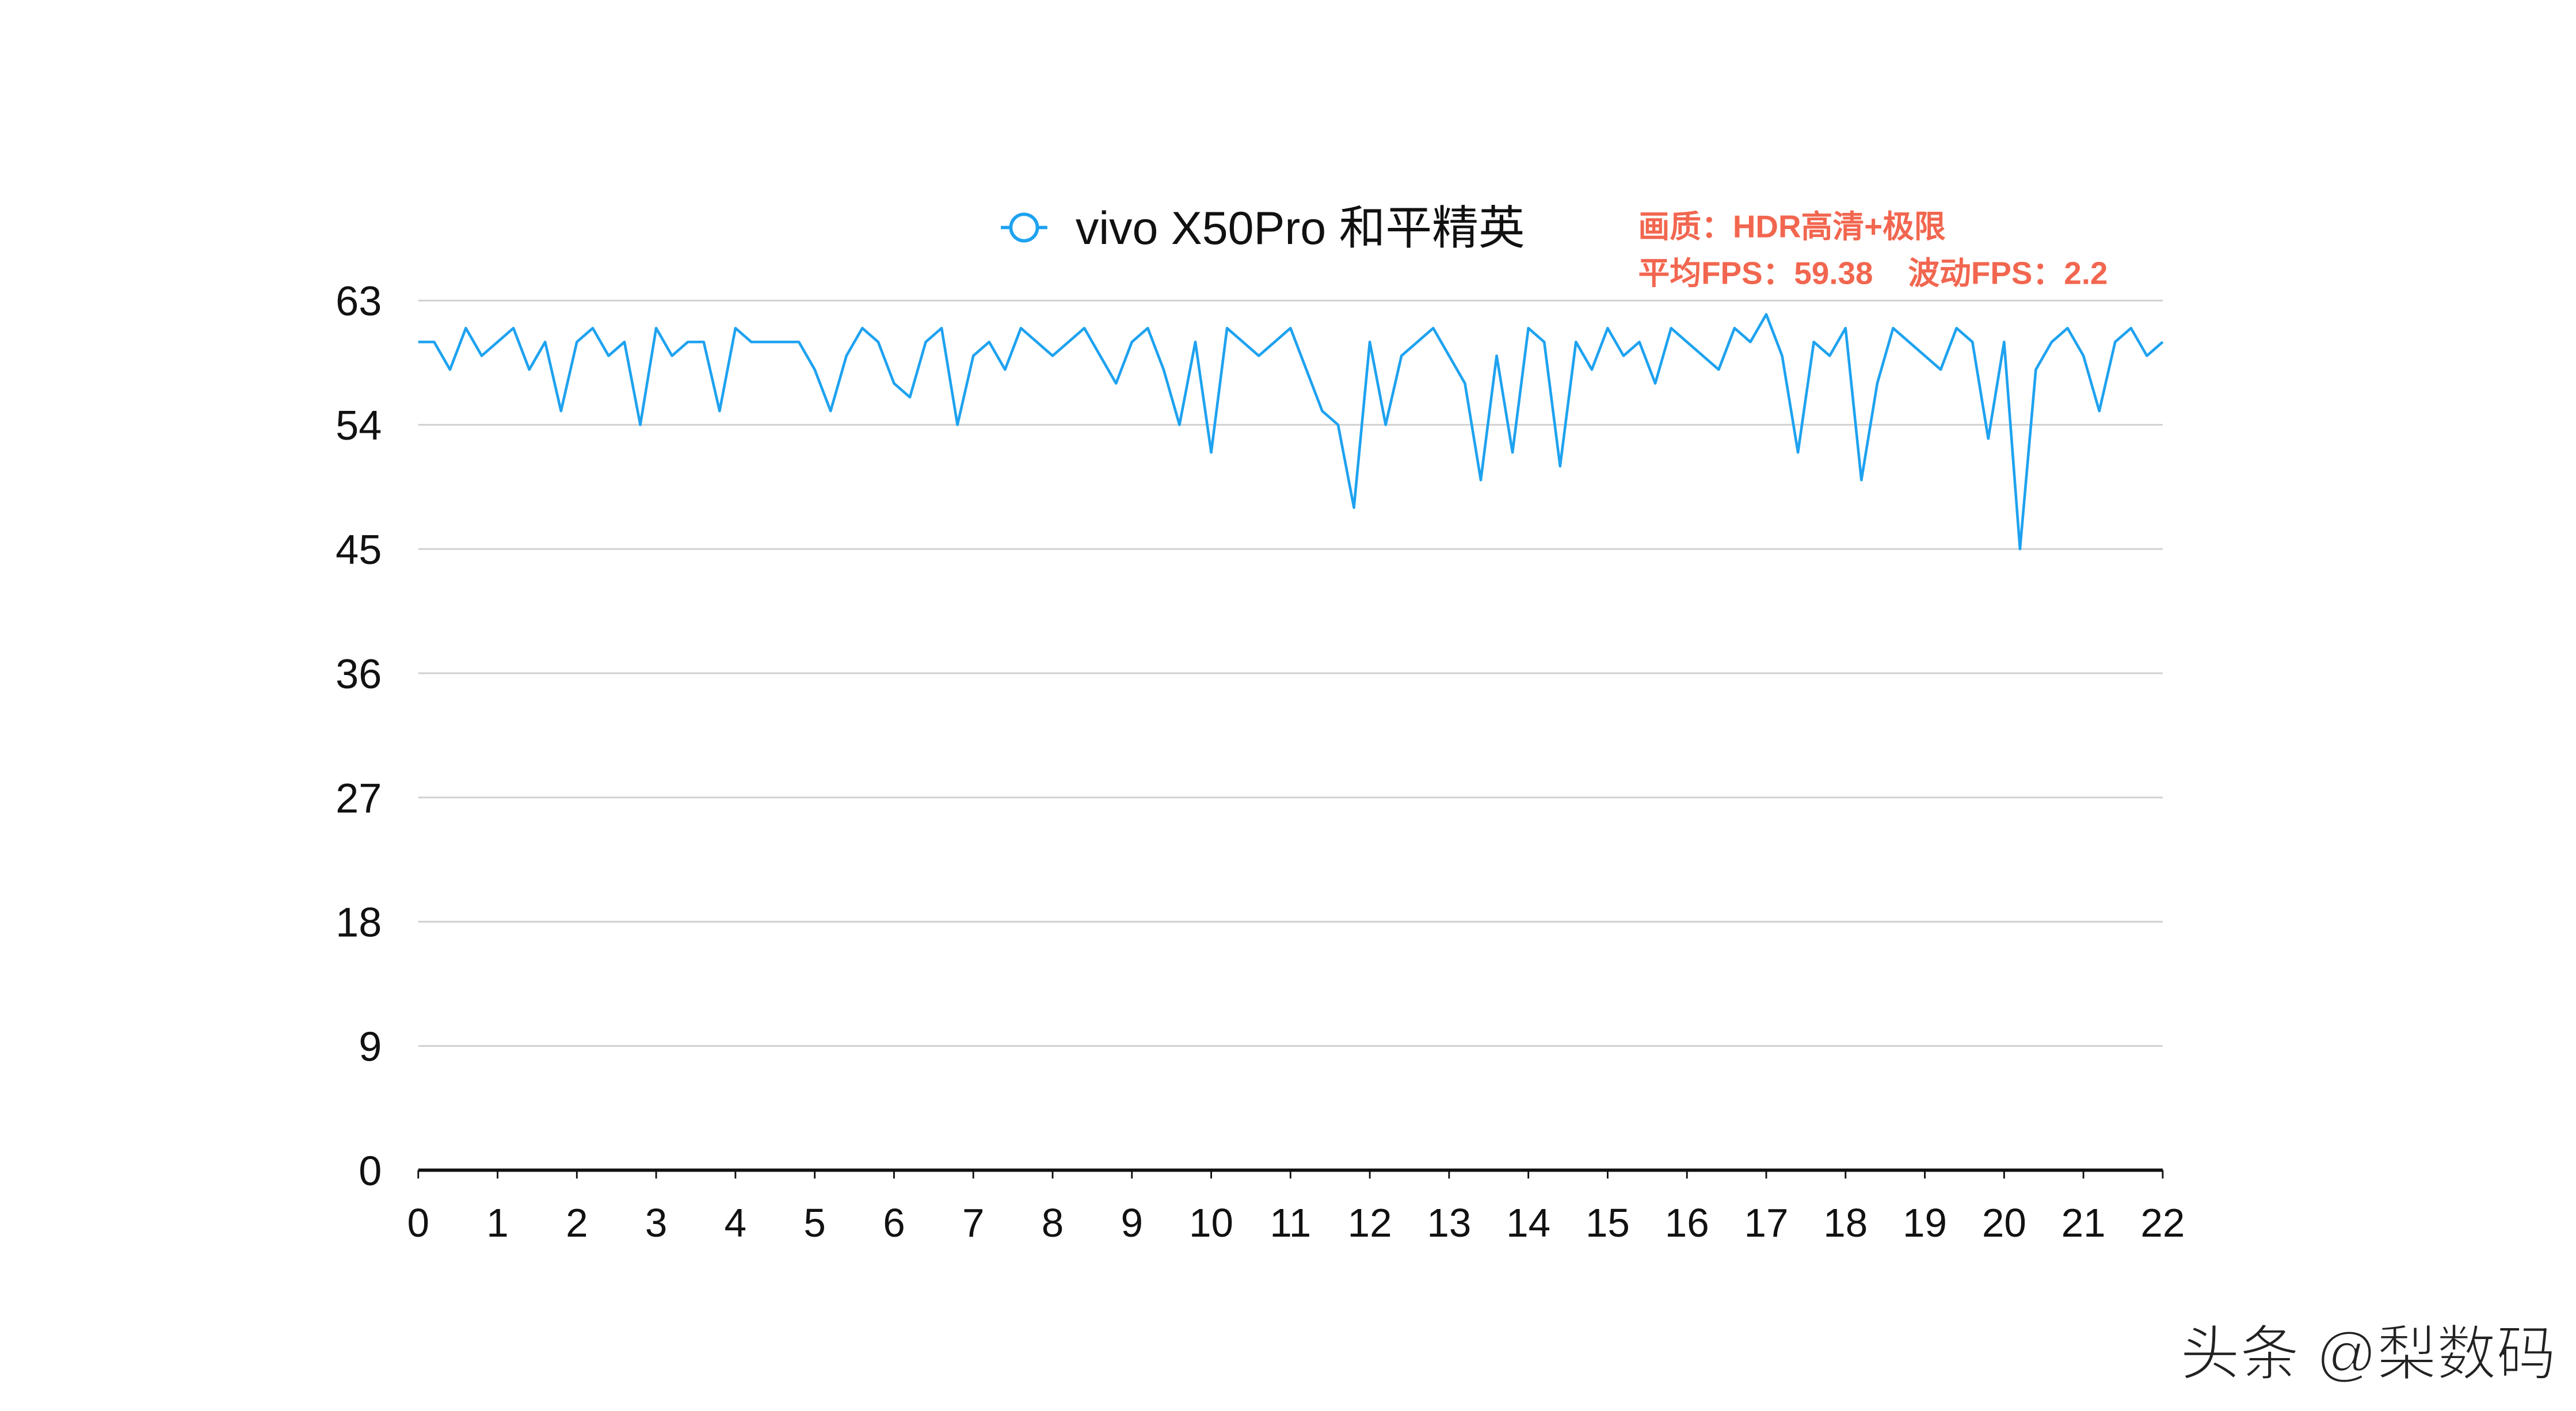 The width and height of the screenshot is (2576, 1411). What do you see at coordinates (370, 1047) in the screenshot?
I see `y-tick-label: 9` at bounding box center [370, 1047].